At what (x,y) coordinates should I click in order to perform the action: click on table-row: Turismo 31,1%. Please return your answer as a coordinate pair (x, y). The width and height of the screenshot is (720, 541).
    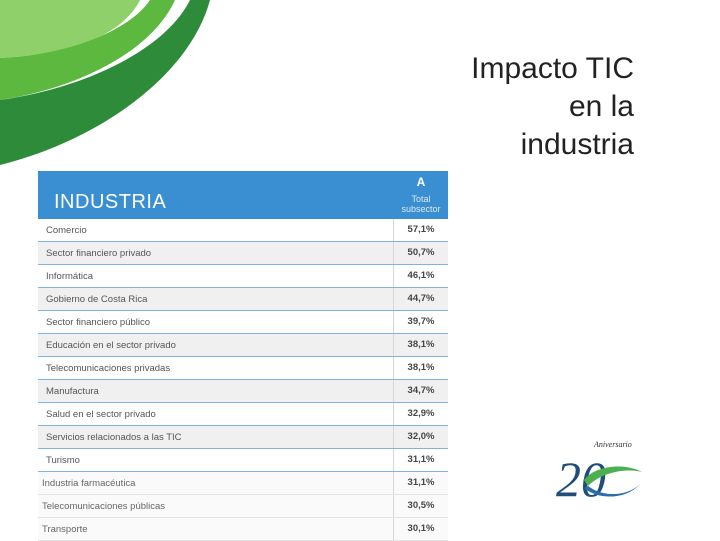
    Looking at the image, I should click on (243, 460).